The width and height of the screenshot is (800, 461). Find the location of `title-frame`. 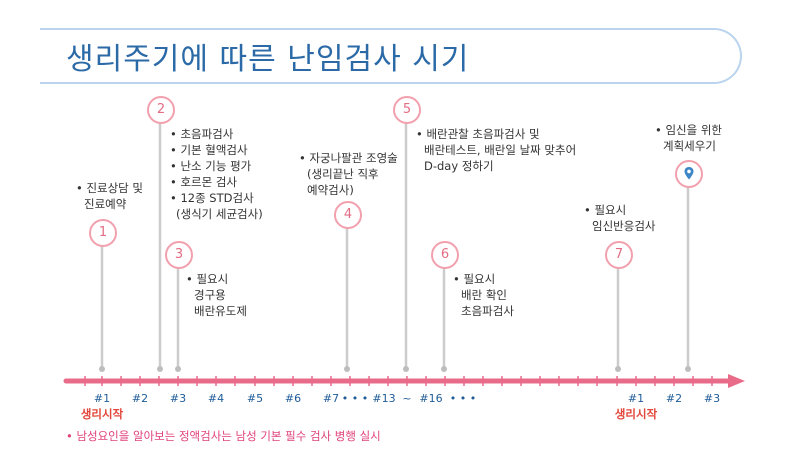

title-frame is located at coordinates (391, 56).